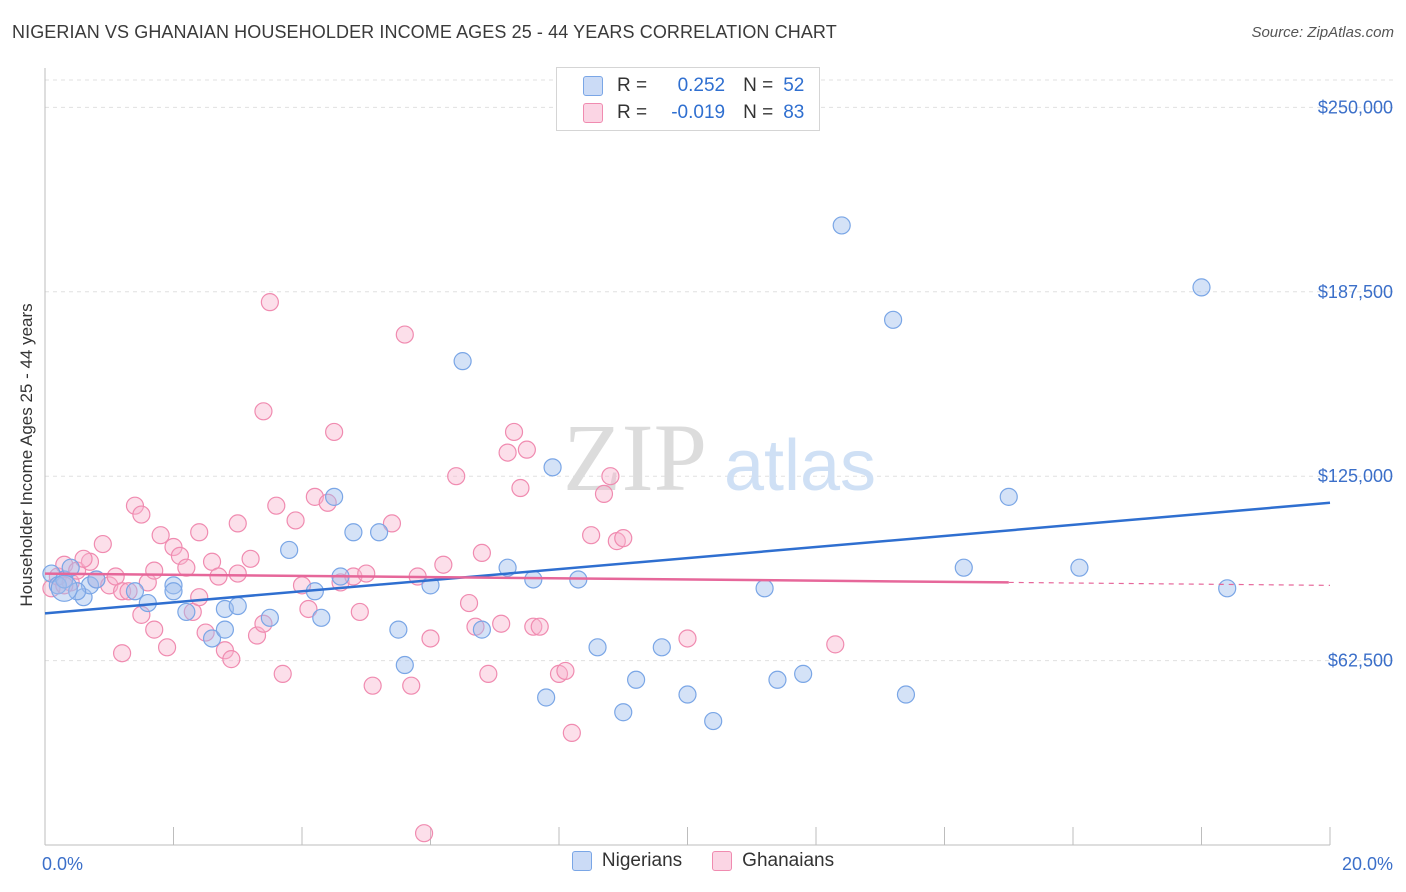 This screenshot has height=892, width=1406. I want to click on correlation-legend: R = 0.252 N = 52 R = -0.019 N = 83, so click(688, 99).